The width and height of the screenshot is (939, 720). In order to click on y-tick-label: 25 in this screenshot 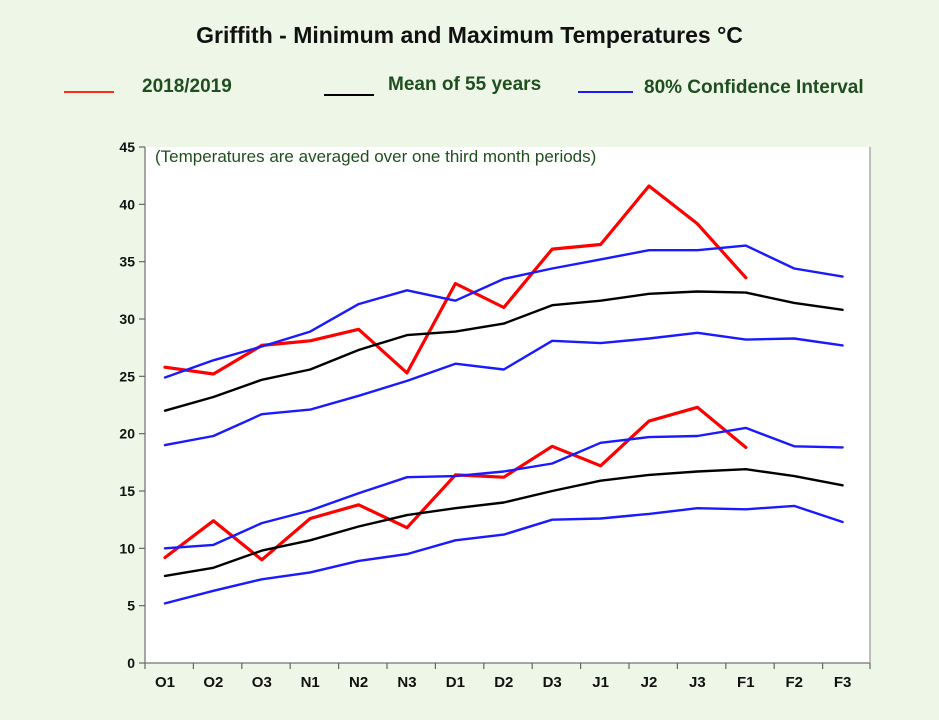, I will do `click(127, 376)`.